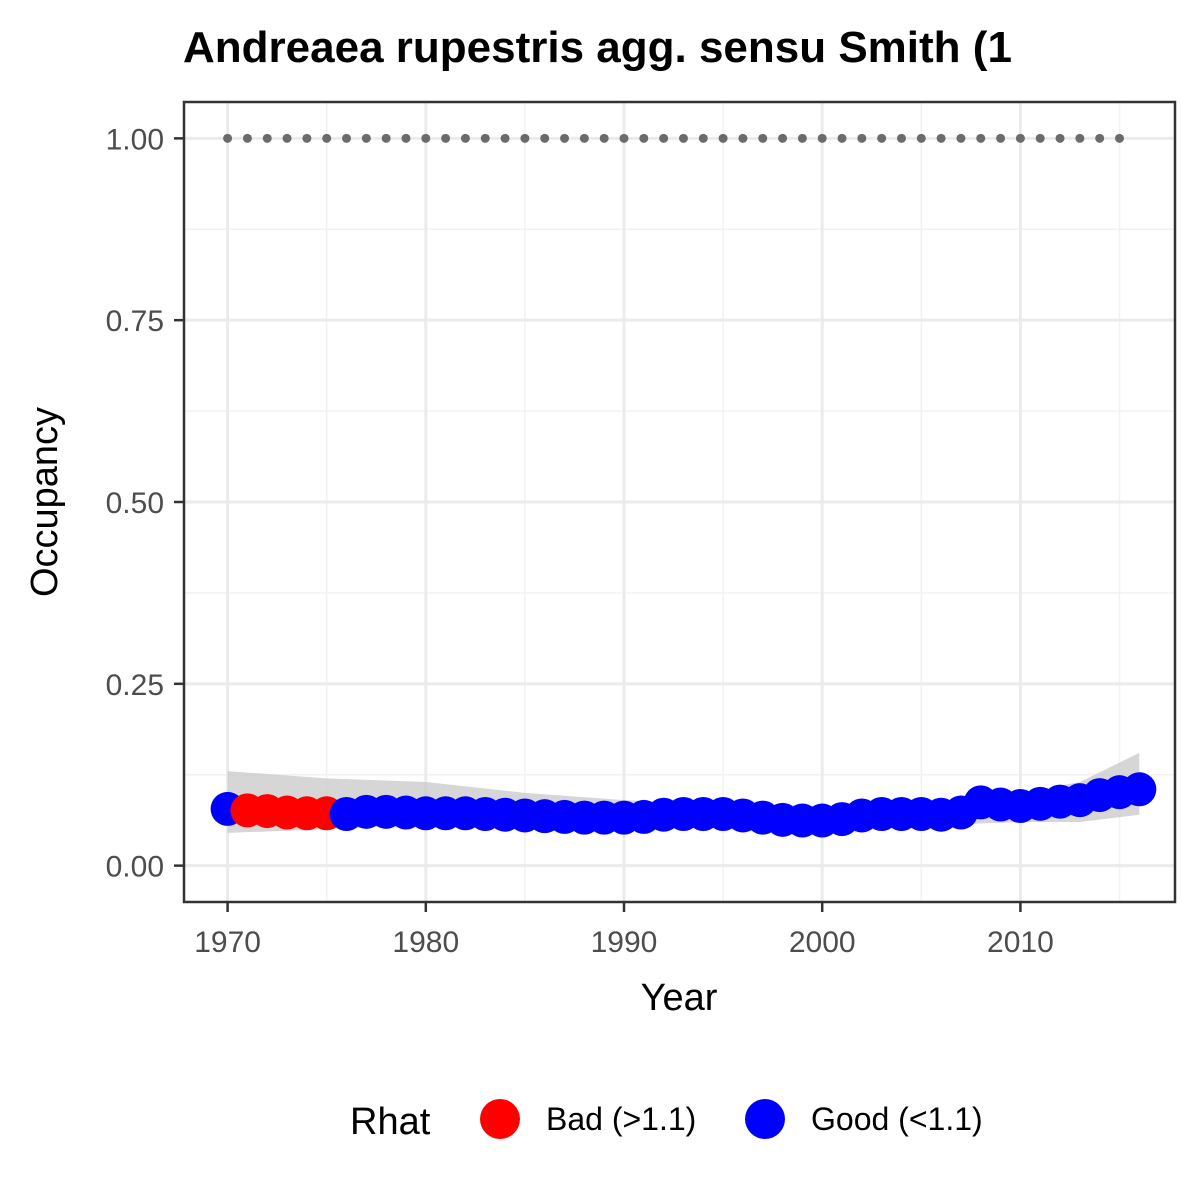 The width and height of the screenshot is (1200, 1200). I want to click on y-tick-label: 1.00, so click(135, 139).